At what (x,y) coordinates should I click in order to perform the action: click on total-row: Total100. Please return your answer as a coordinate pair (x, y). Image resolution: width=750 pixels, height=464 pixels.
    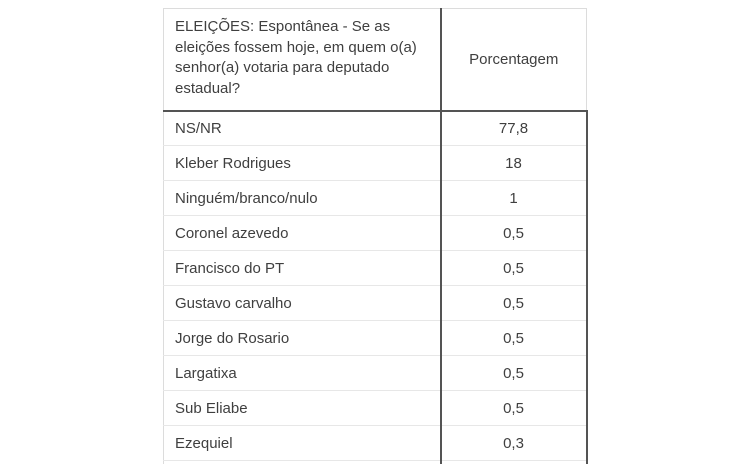
    Looking at the image, I should click on (375, 462).